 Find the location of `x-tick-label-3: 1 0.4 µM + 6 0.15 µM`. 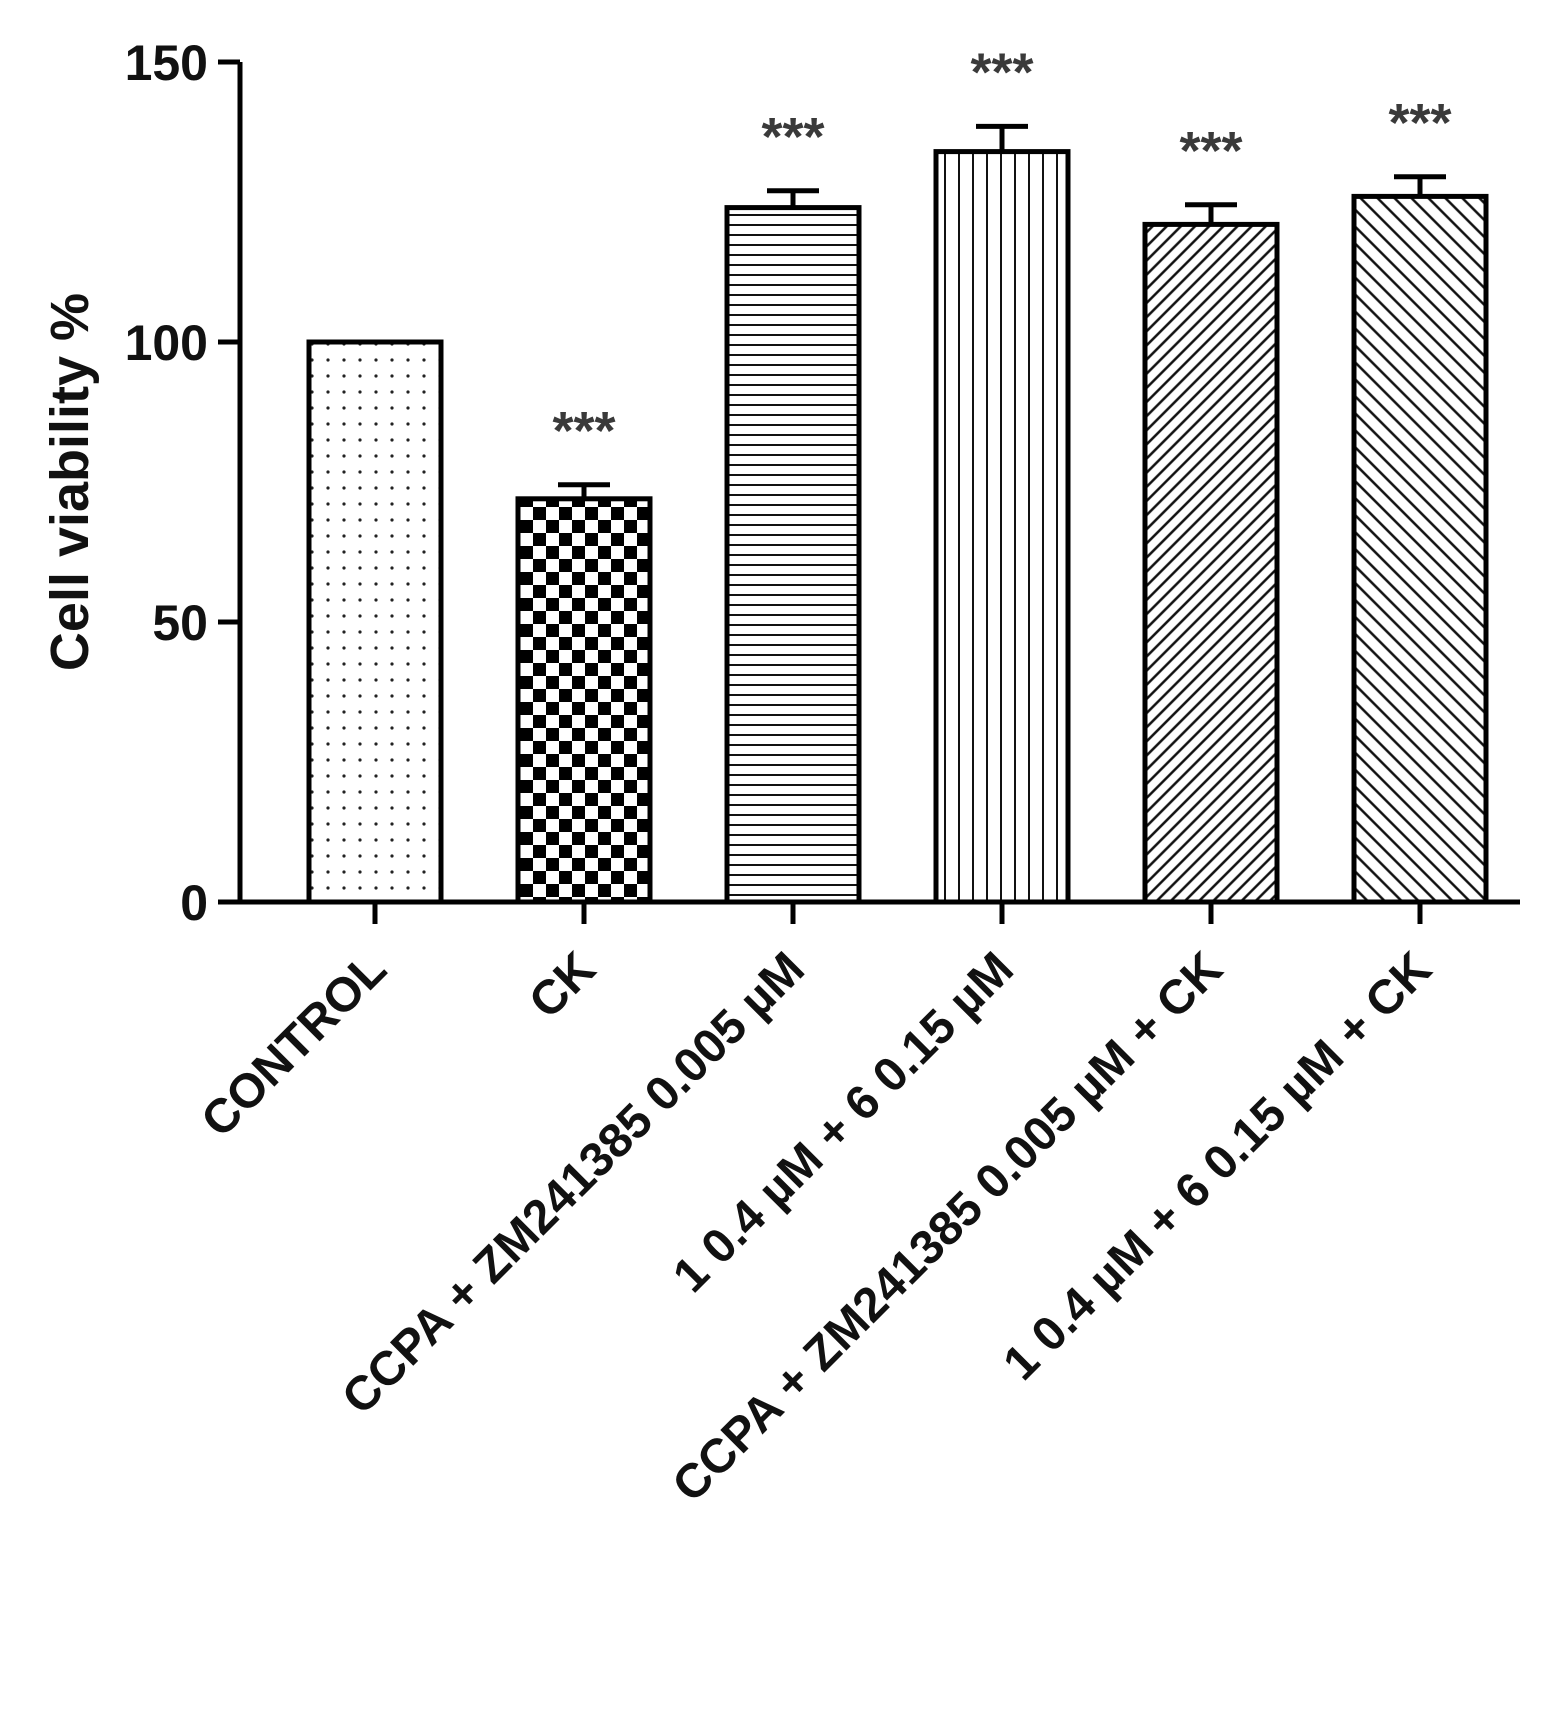

x-tick-label-3: 1 0.4 µM + 6 0.15 µM is located at coordinates (843, 1122).